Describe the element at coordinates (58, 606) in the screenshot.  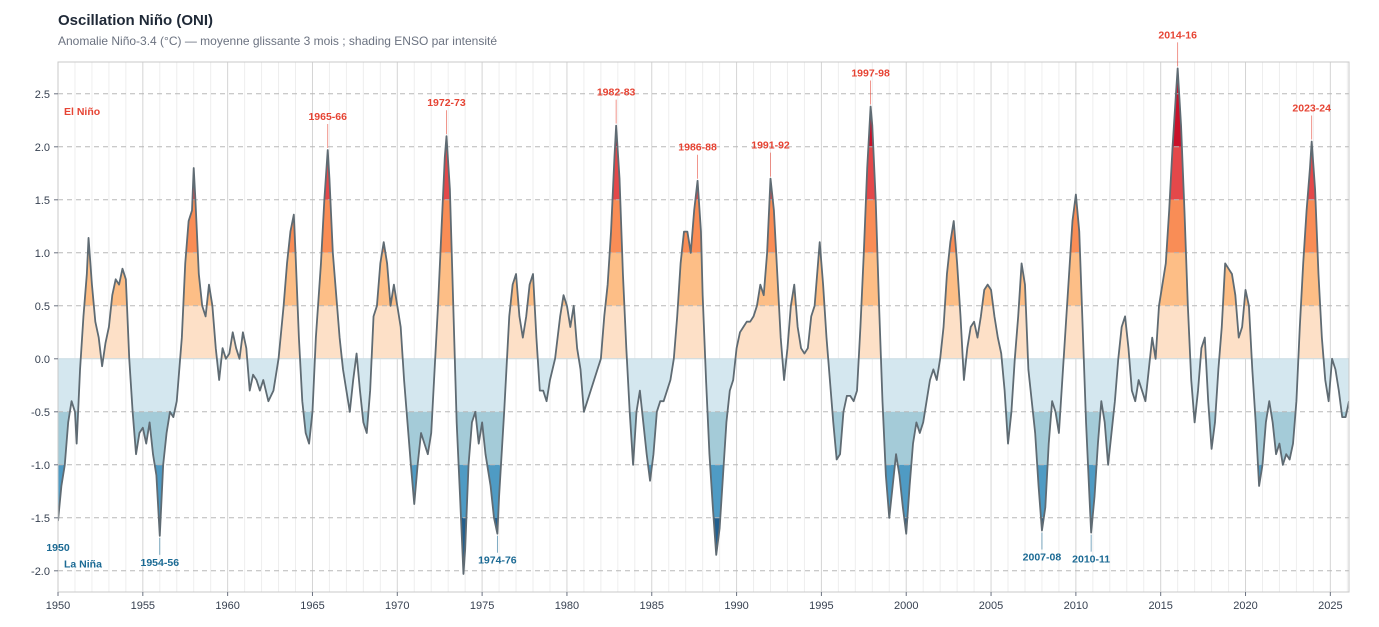
I see `x-tick-label: 1950` at that location.